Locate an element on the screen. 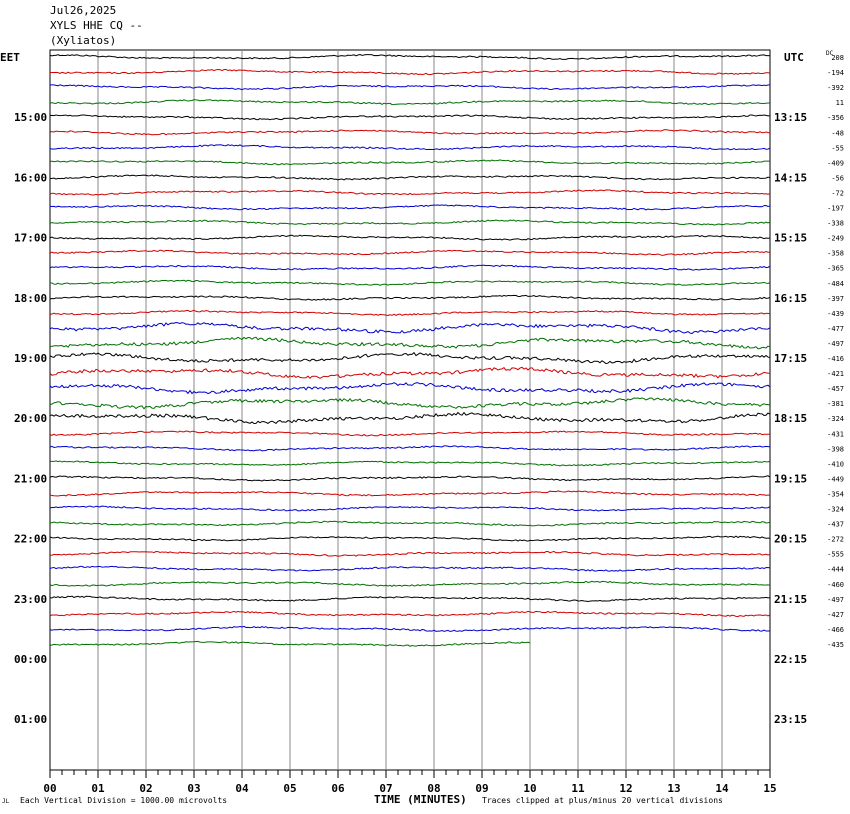 The height and width of the screenshot is (814, 850). trace-offset-value: -398 is located at coordinates (835, 449).